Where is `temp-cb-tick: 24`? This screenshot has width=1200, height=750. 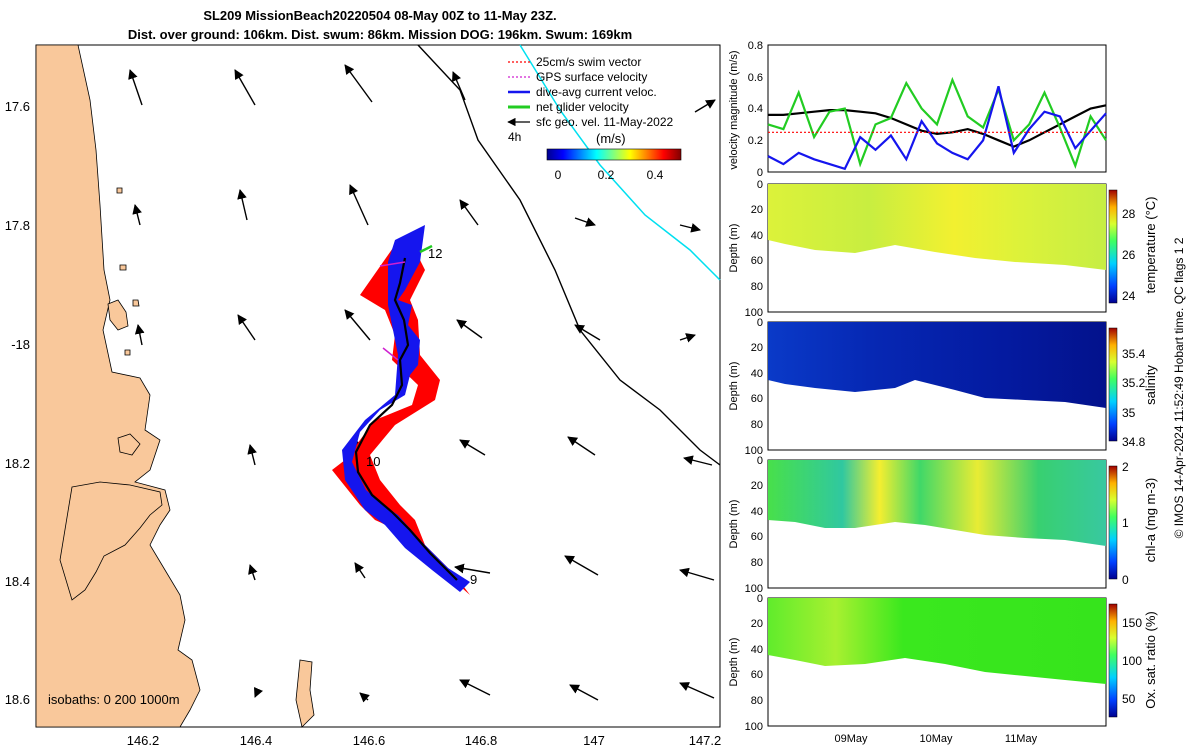
temp-cb-tick: 24 is located at coordinates (1129, 296).